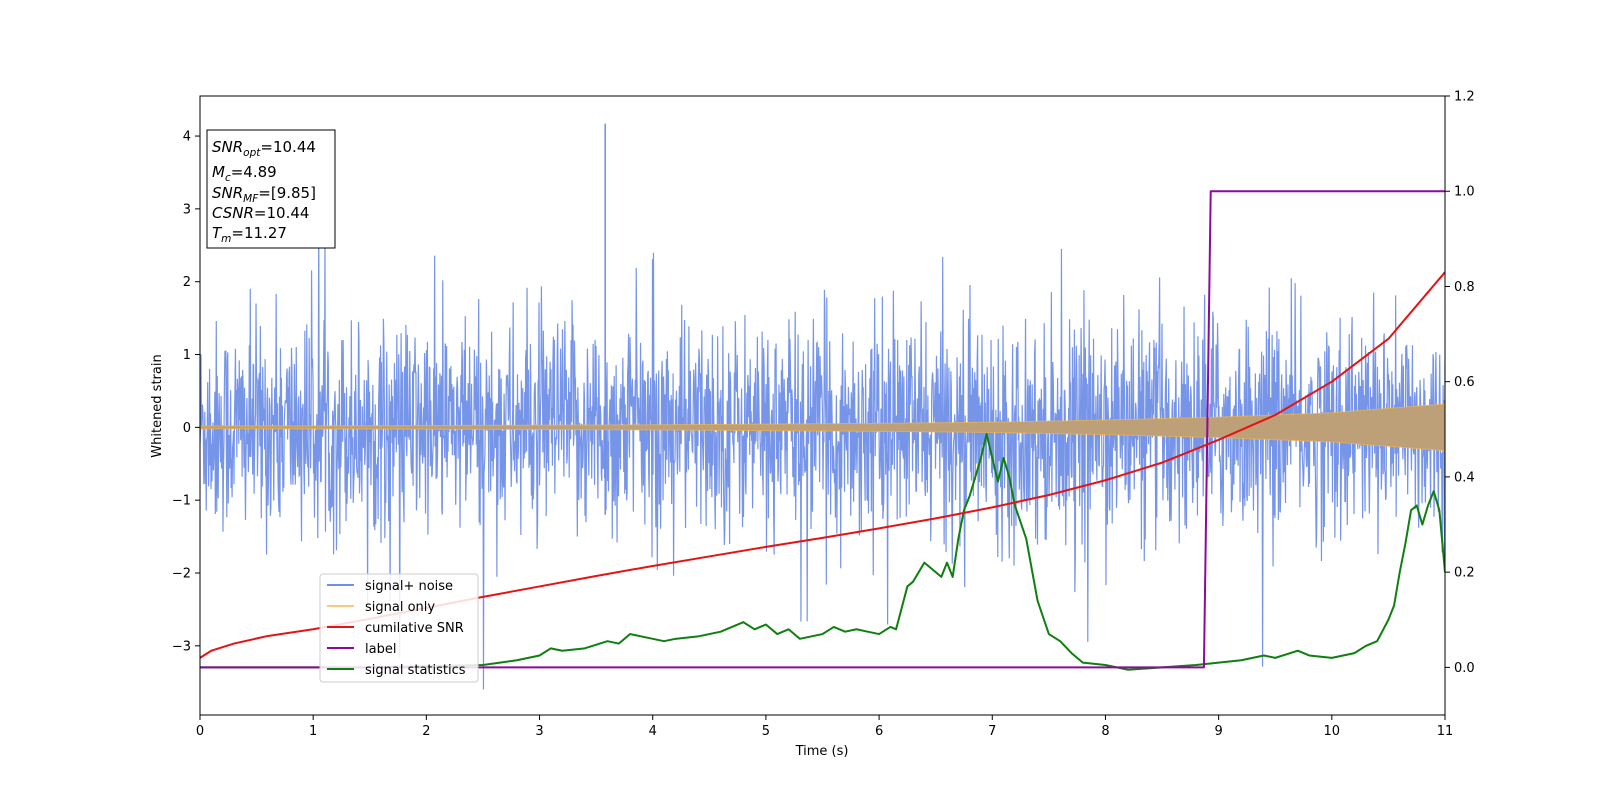 This screenshot has height=800, width=1600. Describe the element at coordinates (181, 501) in the screenshot. I see `y-tick-label: −1` at that location.